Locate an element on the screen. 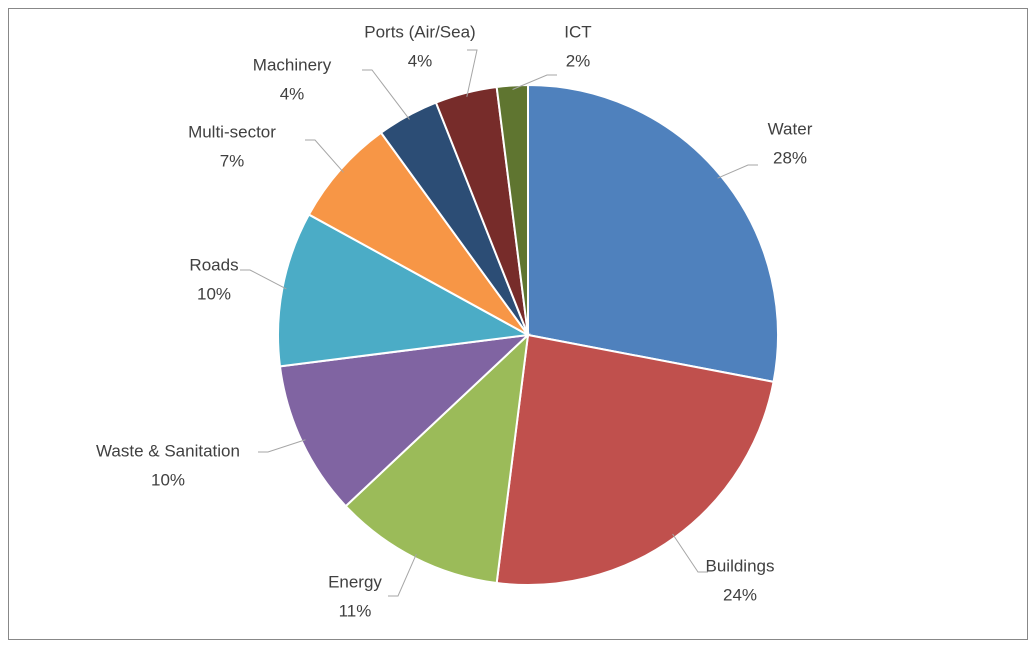 Image resolution: width=1036 pixels, height=648 pixels. slice-label: Ports (Air/Sea) is located at coordinates (419, 31).